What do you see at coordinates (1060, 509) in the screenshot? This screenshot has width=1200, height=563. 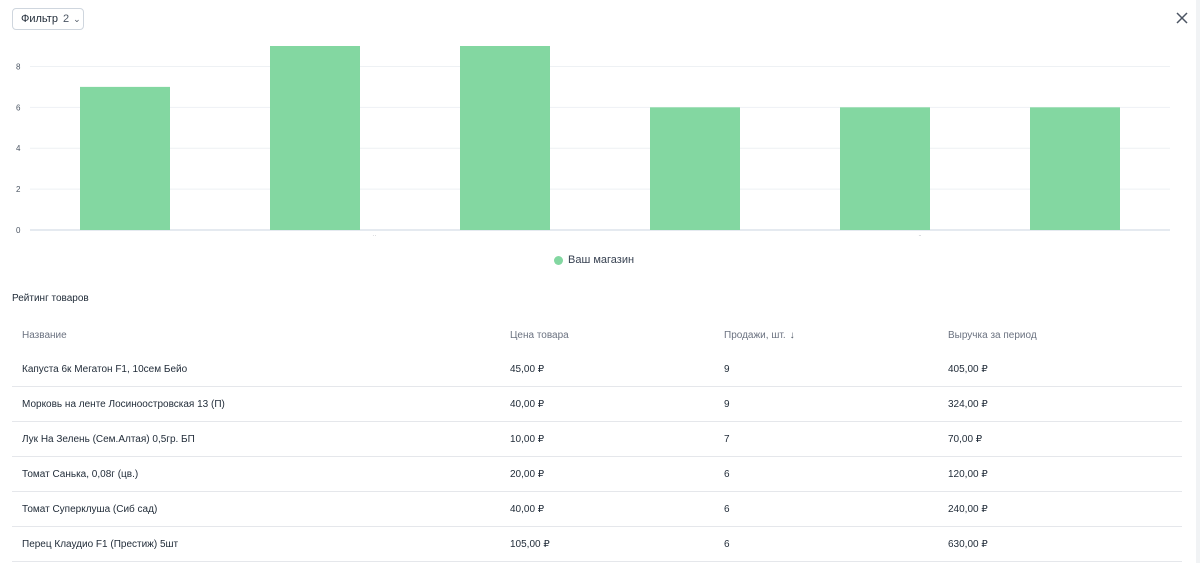 I see `cell-revenue: 240,00 ₽` at bounding box center [1060, 509].